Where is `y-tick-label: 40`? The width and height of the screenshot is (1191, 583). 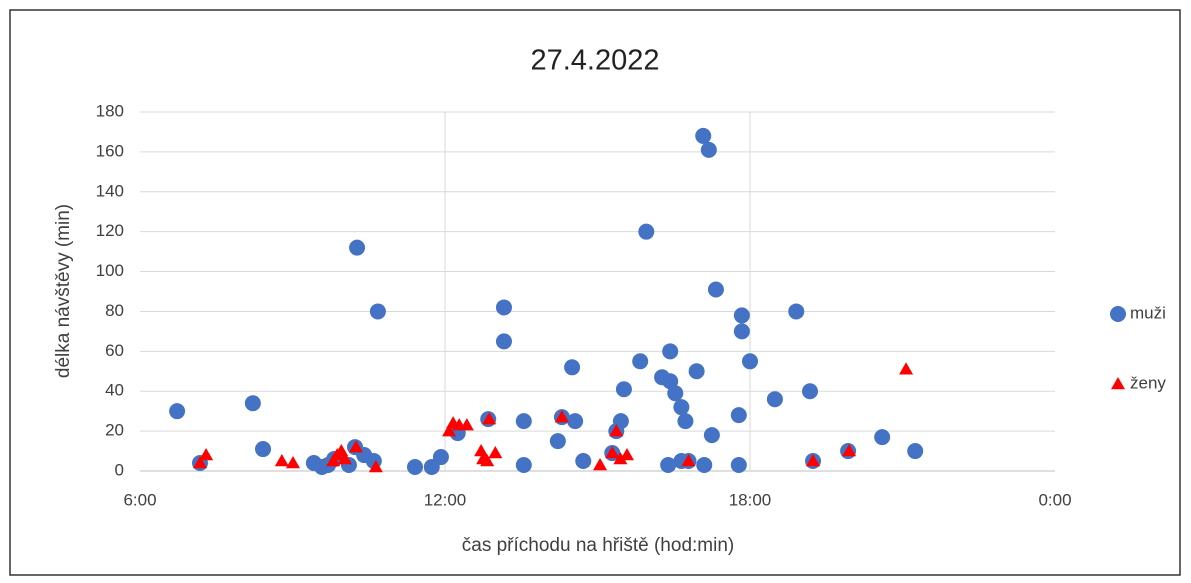
y-tick-label: 40 is located at coordinates (114, 390).